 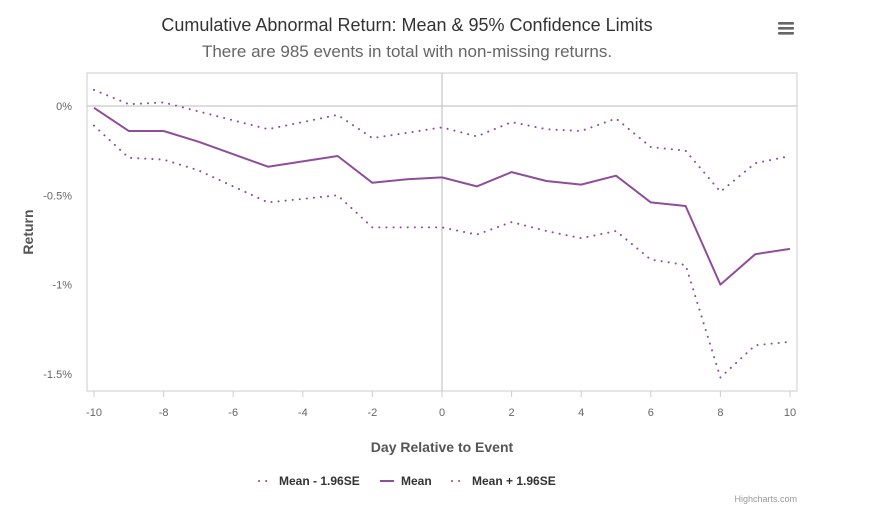 I want to click on x-tick-label: 4, so click(x=581, y=413).